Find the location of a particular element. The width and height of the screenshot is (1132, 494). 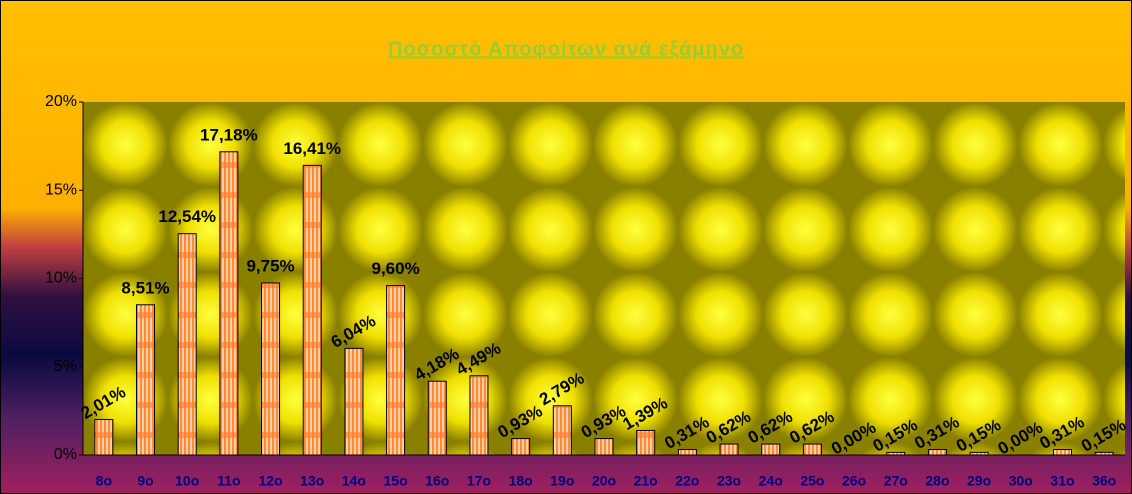

data-label: 8,51% is located at coordinates (145, 287).